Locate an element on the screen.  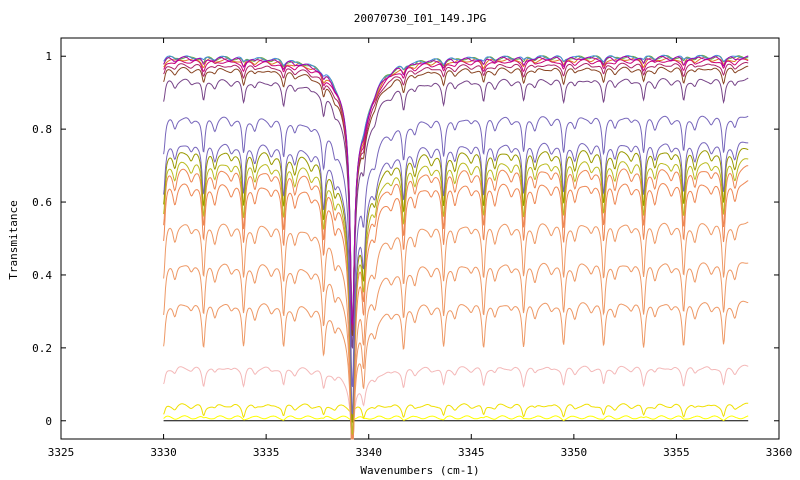
x-tick-label: 3330 is located at coordinates (163, 452).